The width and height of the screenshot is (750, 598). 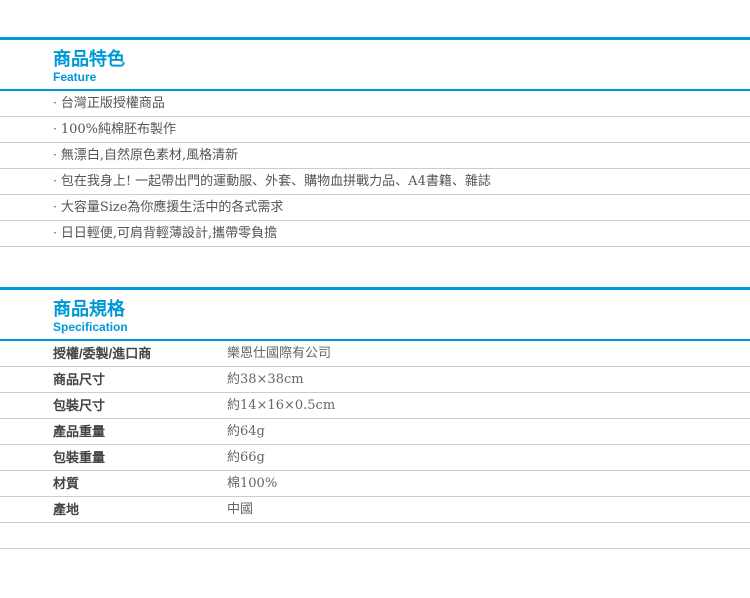 I want to click on spec-section-top-divider, so click(x=375, y=288).